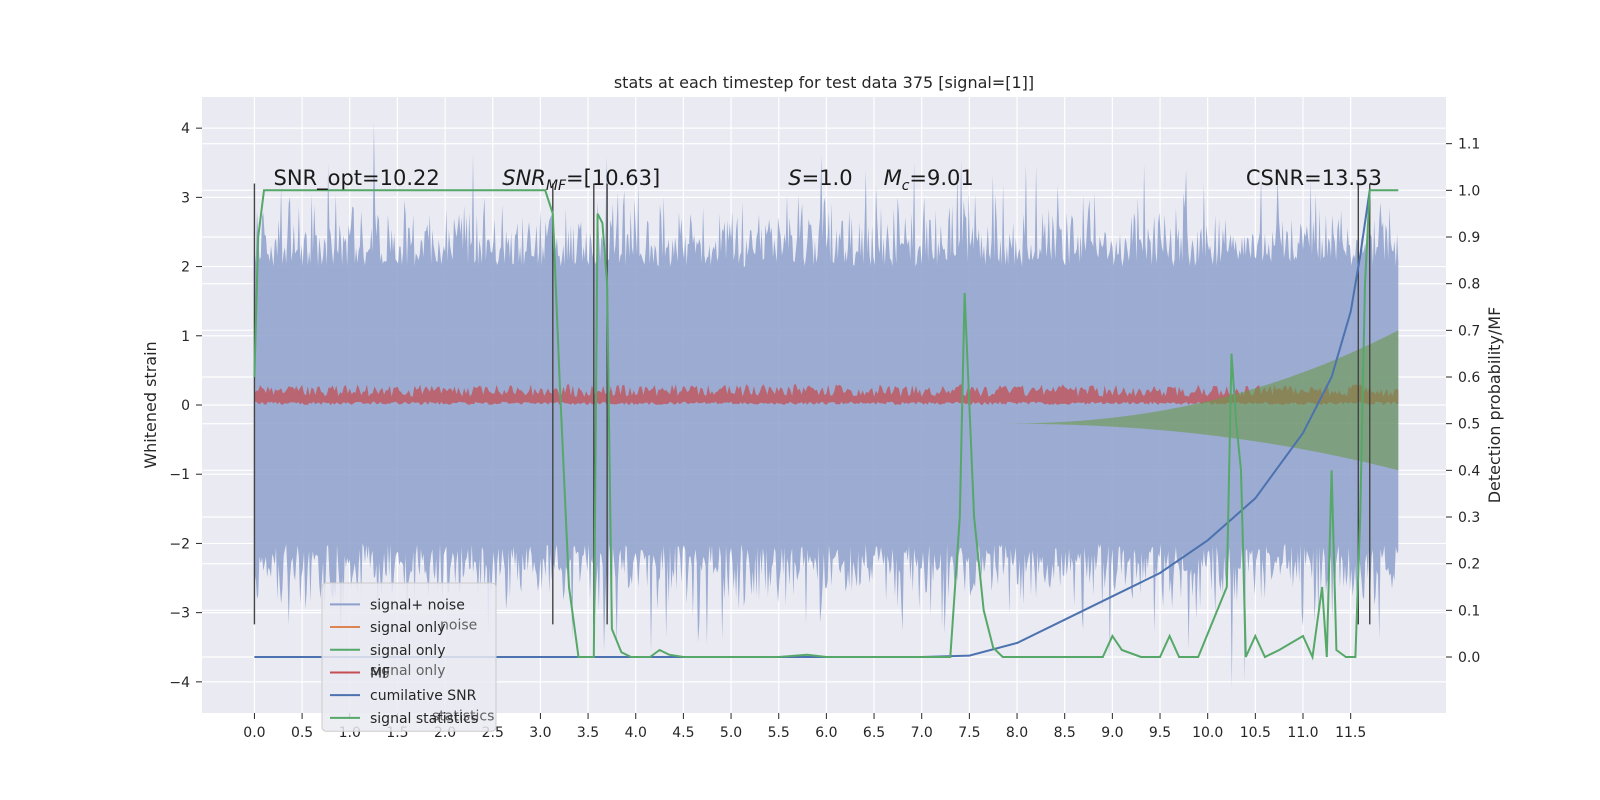 This screenshot has width=1600, height=800. I want to click on y-ticks-left: −4 −3 −2 −1 0 1 2 3 4, so click(185, 406).